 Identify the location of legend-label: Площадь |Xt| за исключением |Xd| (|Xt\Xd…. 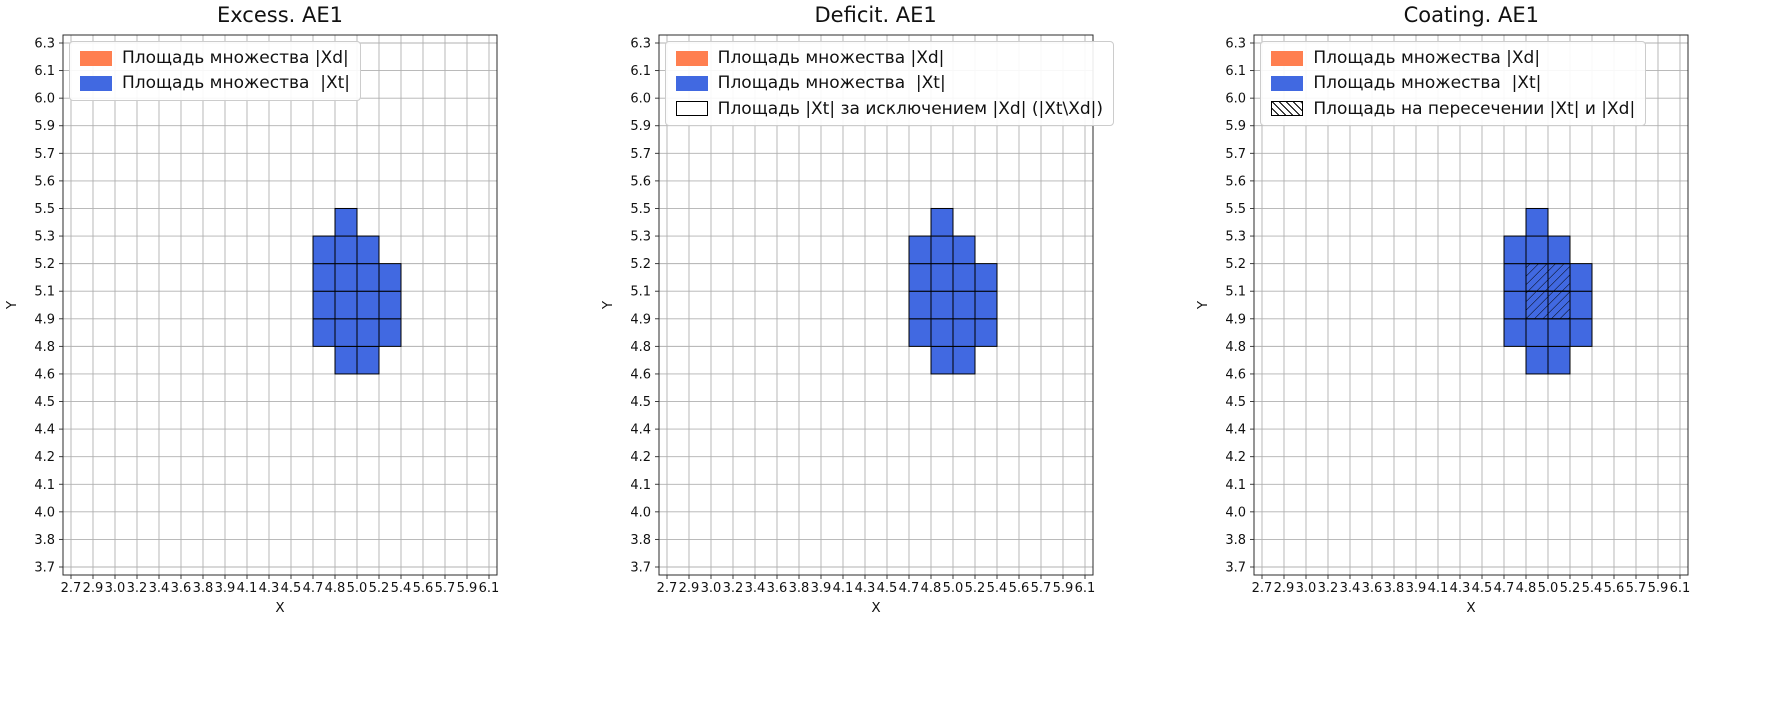
(910, 108).